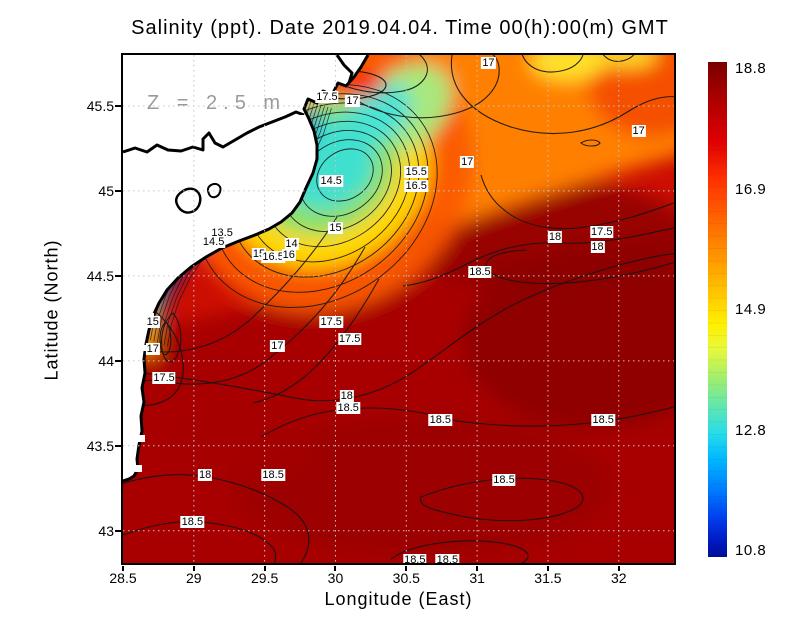  I want to click on colorbar-tick-label: 12.8, so click(751, 430).